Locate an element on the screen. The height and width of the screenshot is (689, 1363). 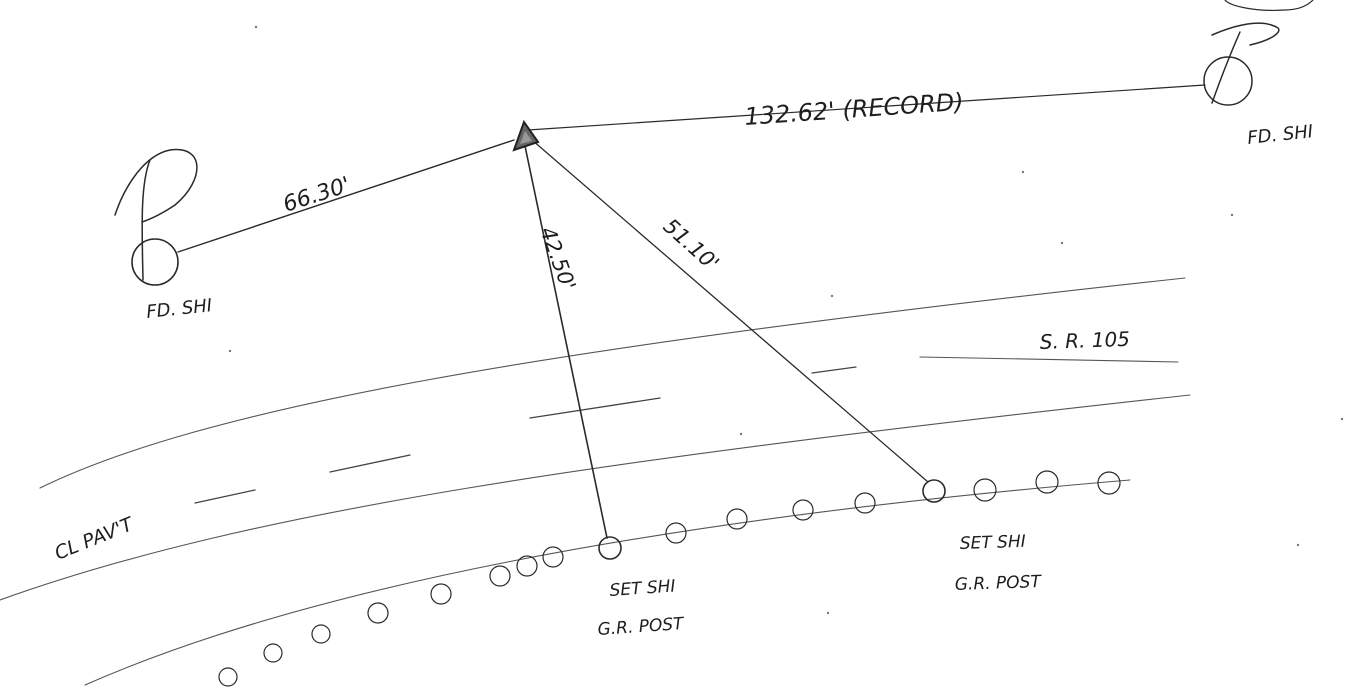
road-edge-top-right is located at coordinates (1049, 359).